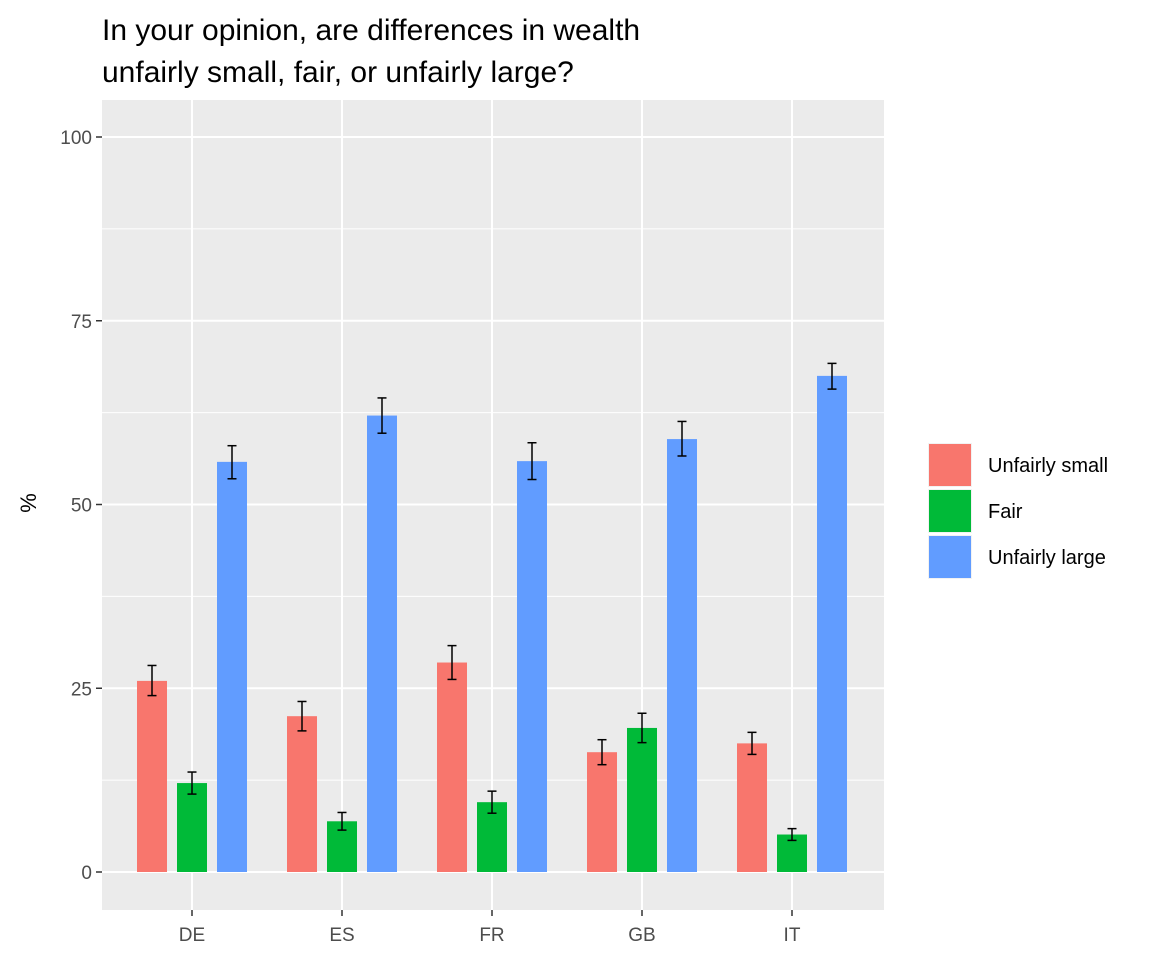 The image size is (1152, 960). I want to click on legend: Unfairly small Fair Unfairly large, so click(1018, 511).